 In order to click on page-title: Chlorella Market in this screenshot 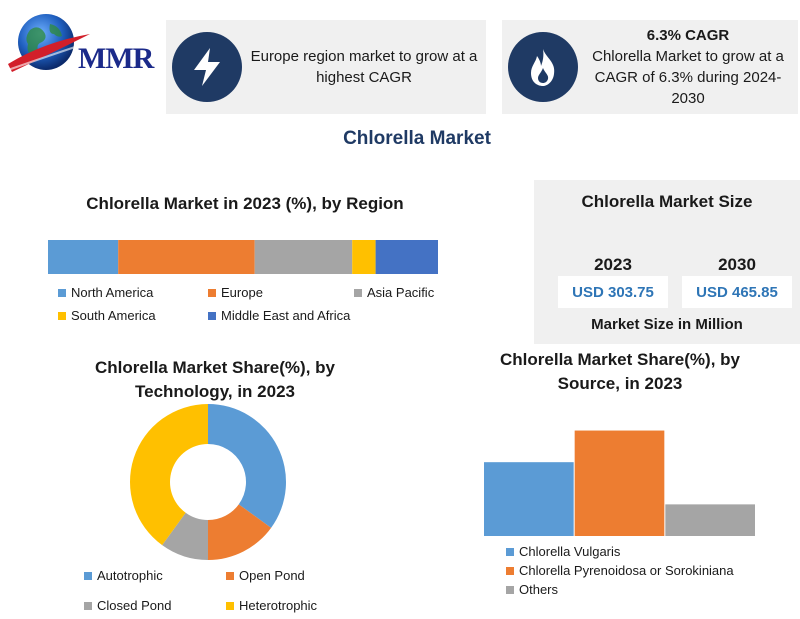, I will do `click(417, 138)`.